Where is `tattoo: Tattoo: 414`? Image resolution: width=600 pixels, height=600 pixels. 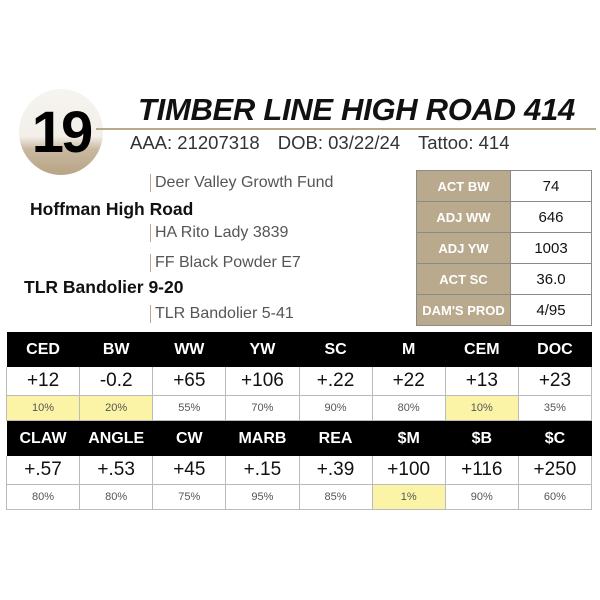
tattoo: Tattoo: 414 is located at coordinates (463, 142).